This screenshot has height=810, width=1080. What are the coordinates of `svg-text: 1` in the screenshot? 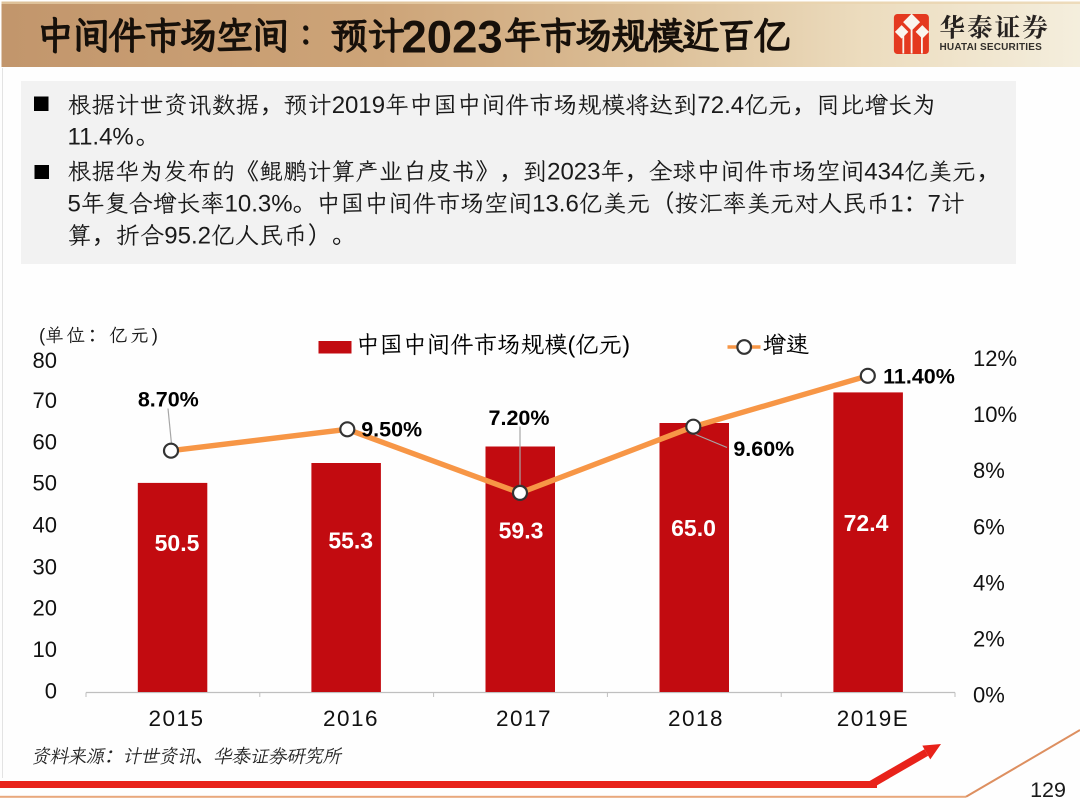 It's located at (896, 204).